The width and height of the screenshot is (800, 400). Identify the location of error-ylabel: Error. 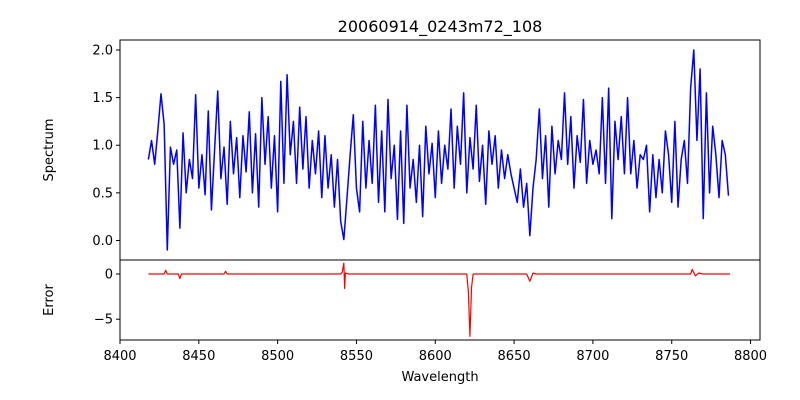
(49, 300).